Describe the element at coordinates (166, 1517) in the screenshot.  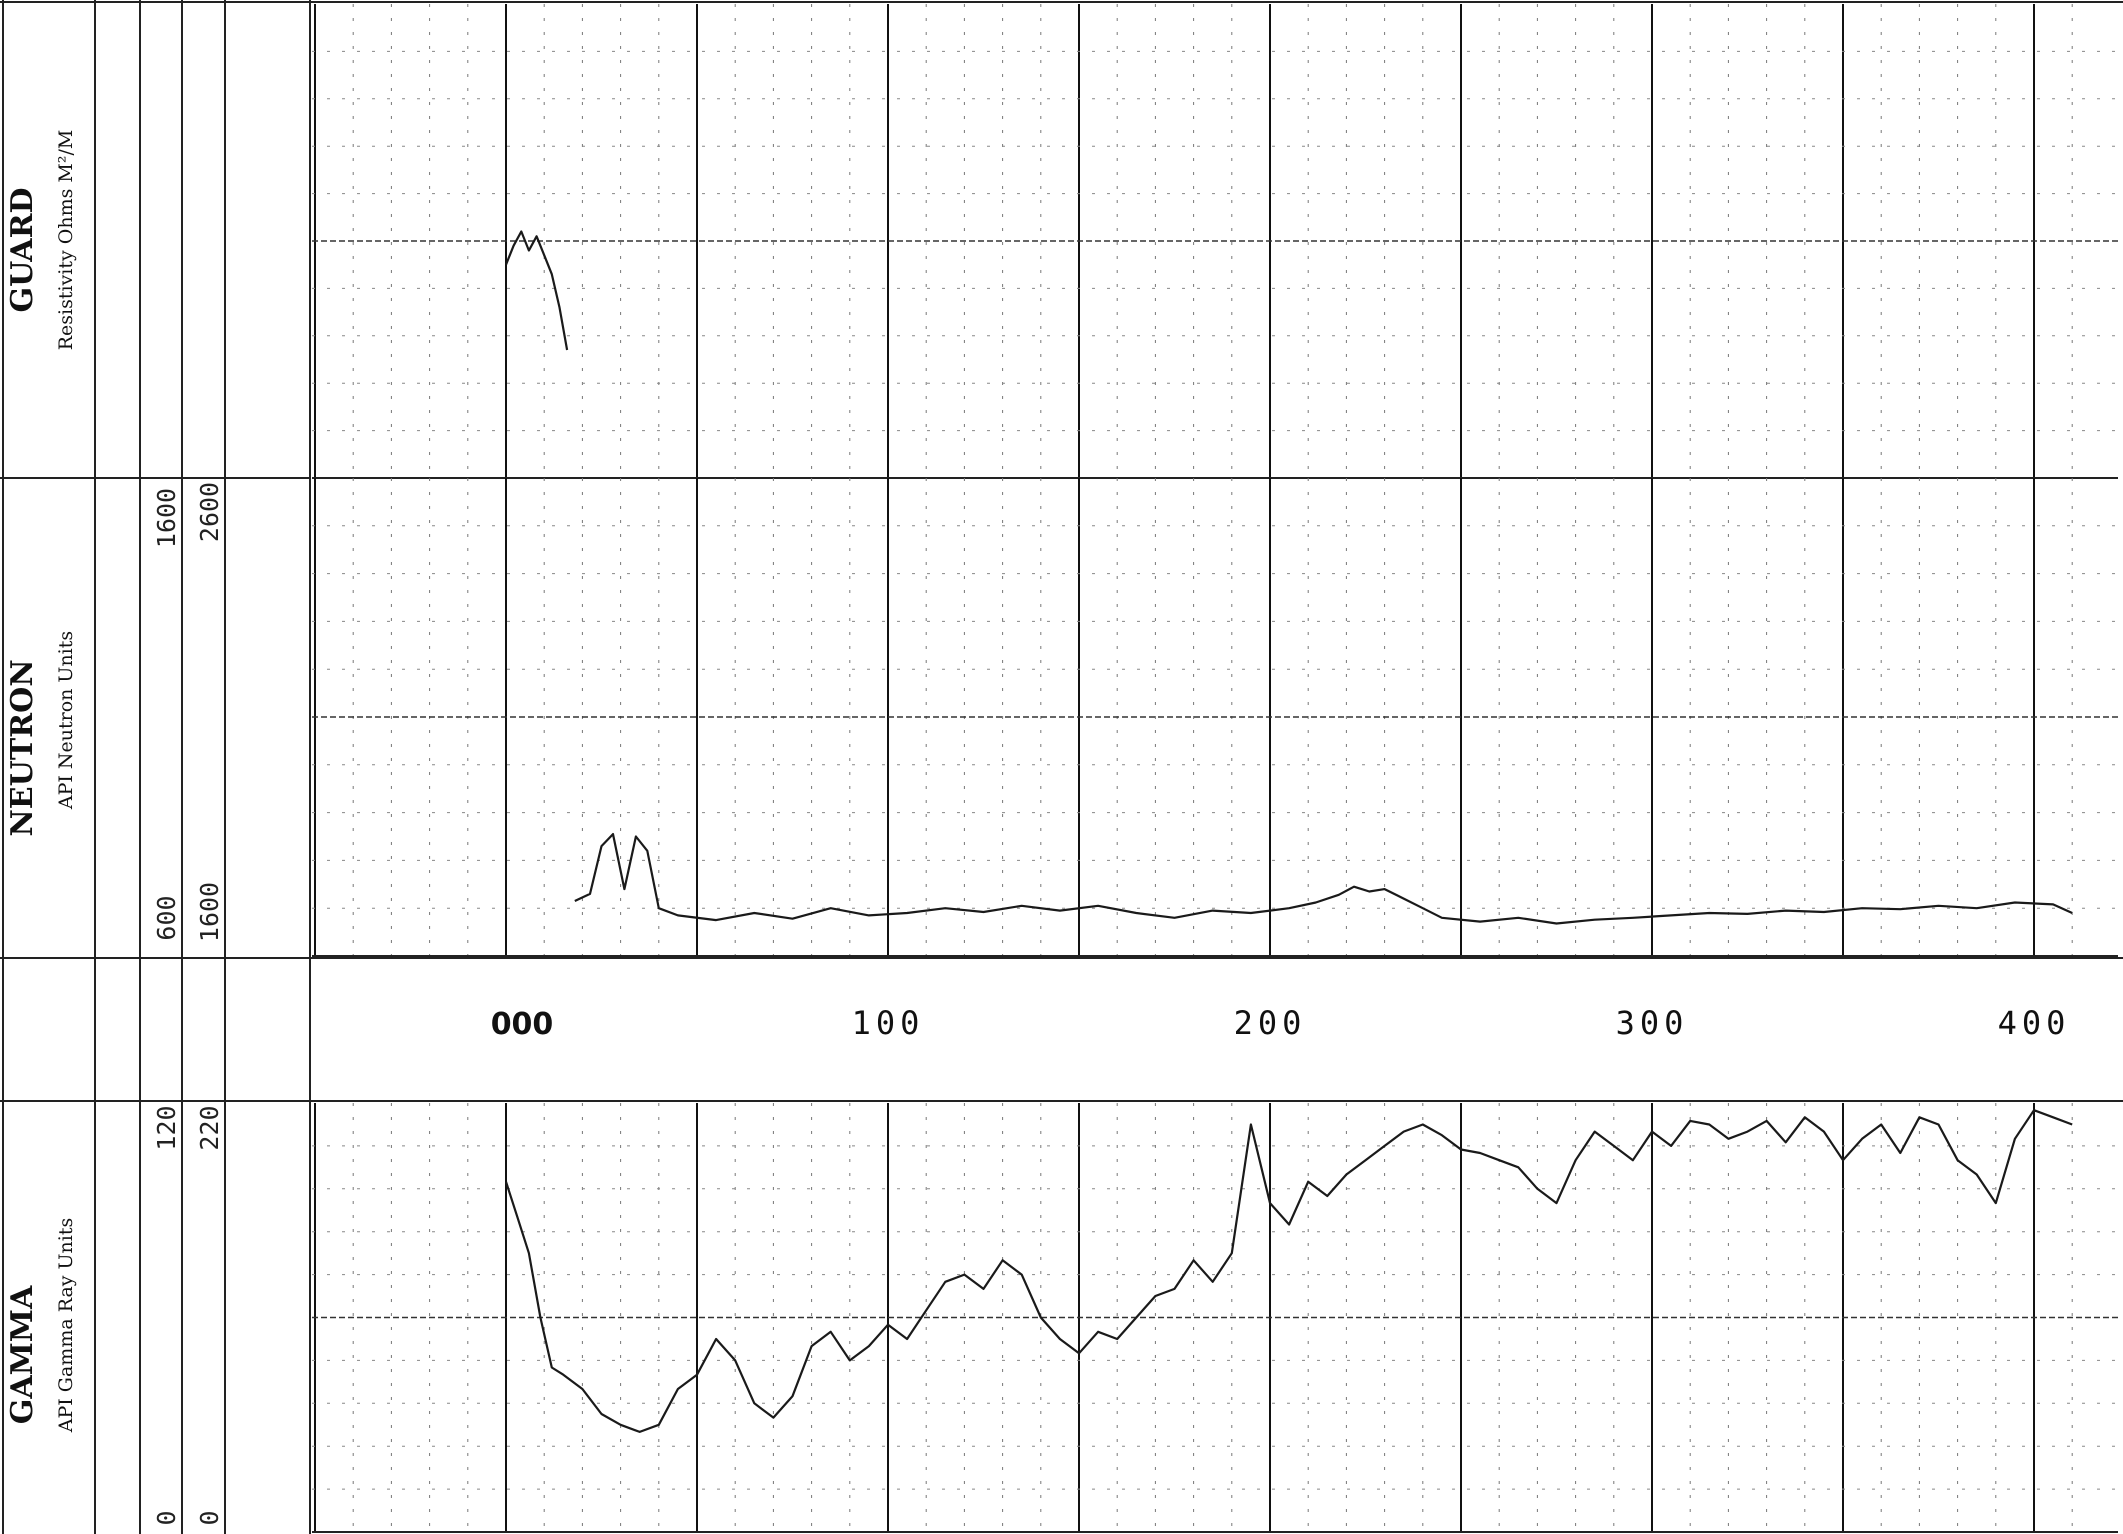
I see `gamma-scale-min: 0` at that location.